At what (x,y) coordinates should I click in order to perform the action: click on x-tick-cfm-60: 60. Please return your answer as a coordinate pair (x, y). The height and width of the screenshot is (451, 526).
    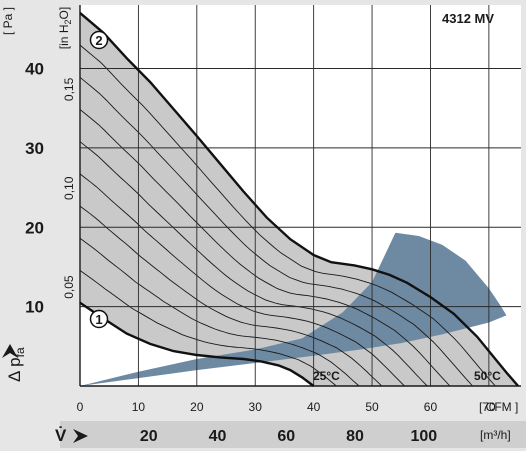
    Looking at the image, I should click on (431, 407).